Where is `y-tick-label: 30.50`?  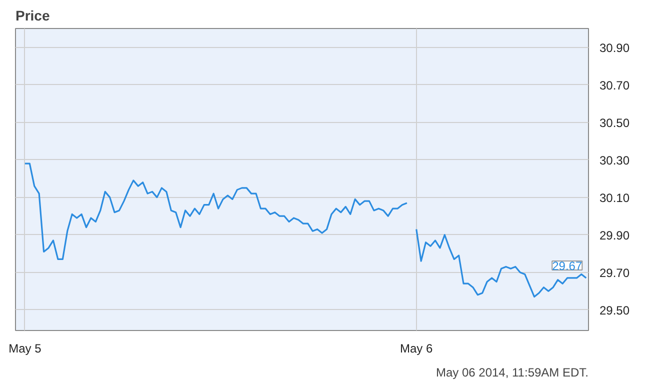 y-tick-label: 30.50 is located at coordinates (615, 123).